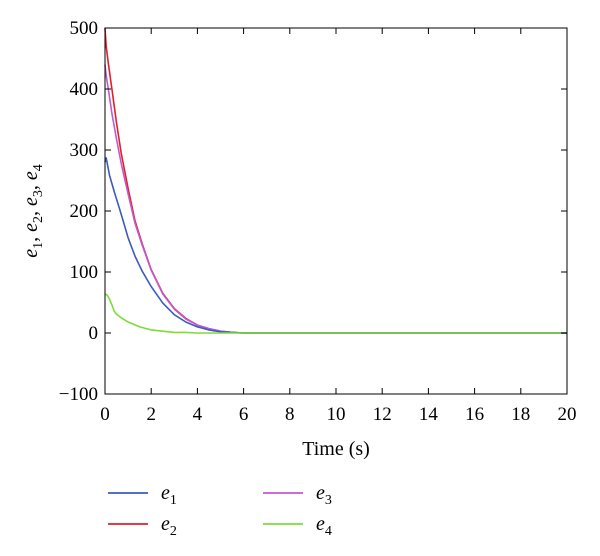 The height and width of the screenshot is (556, 600). Describe the element at coordinates (429, 414) in the screenshot. I see `x-tick-label: 14` at that location.